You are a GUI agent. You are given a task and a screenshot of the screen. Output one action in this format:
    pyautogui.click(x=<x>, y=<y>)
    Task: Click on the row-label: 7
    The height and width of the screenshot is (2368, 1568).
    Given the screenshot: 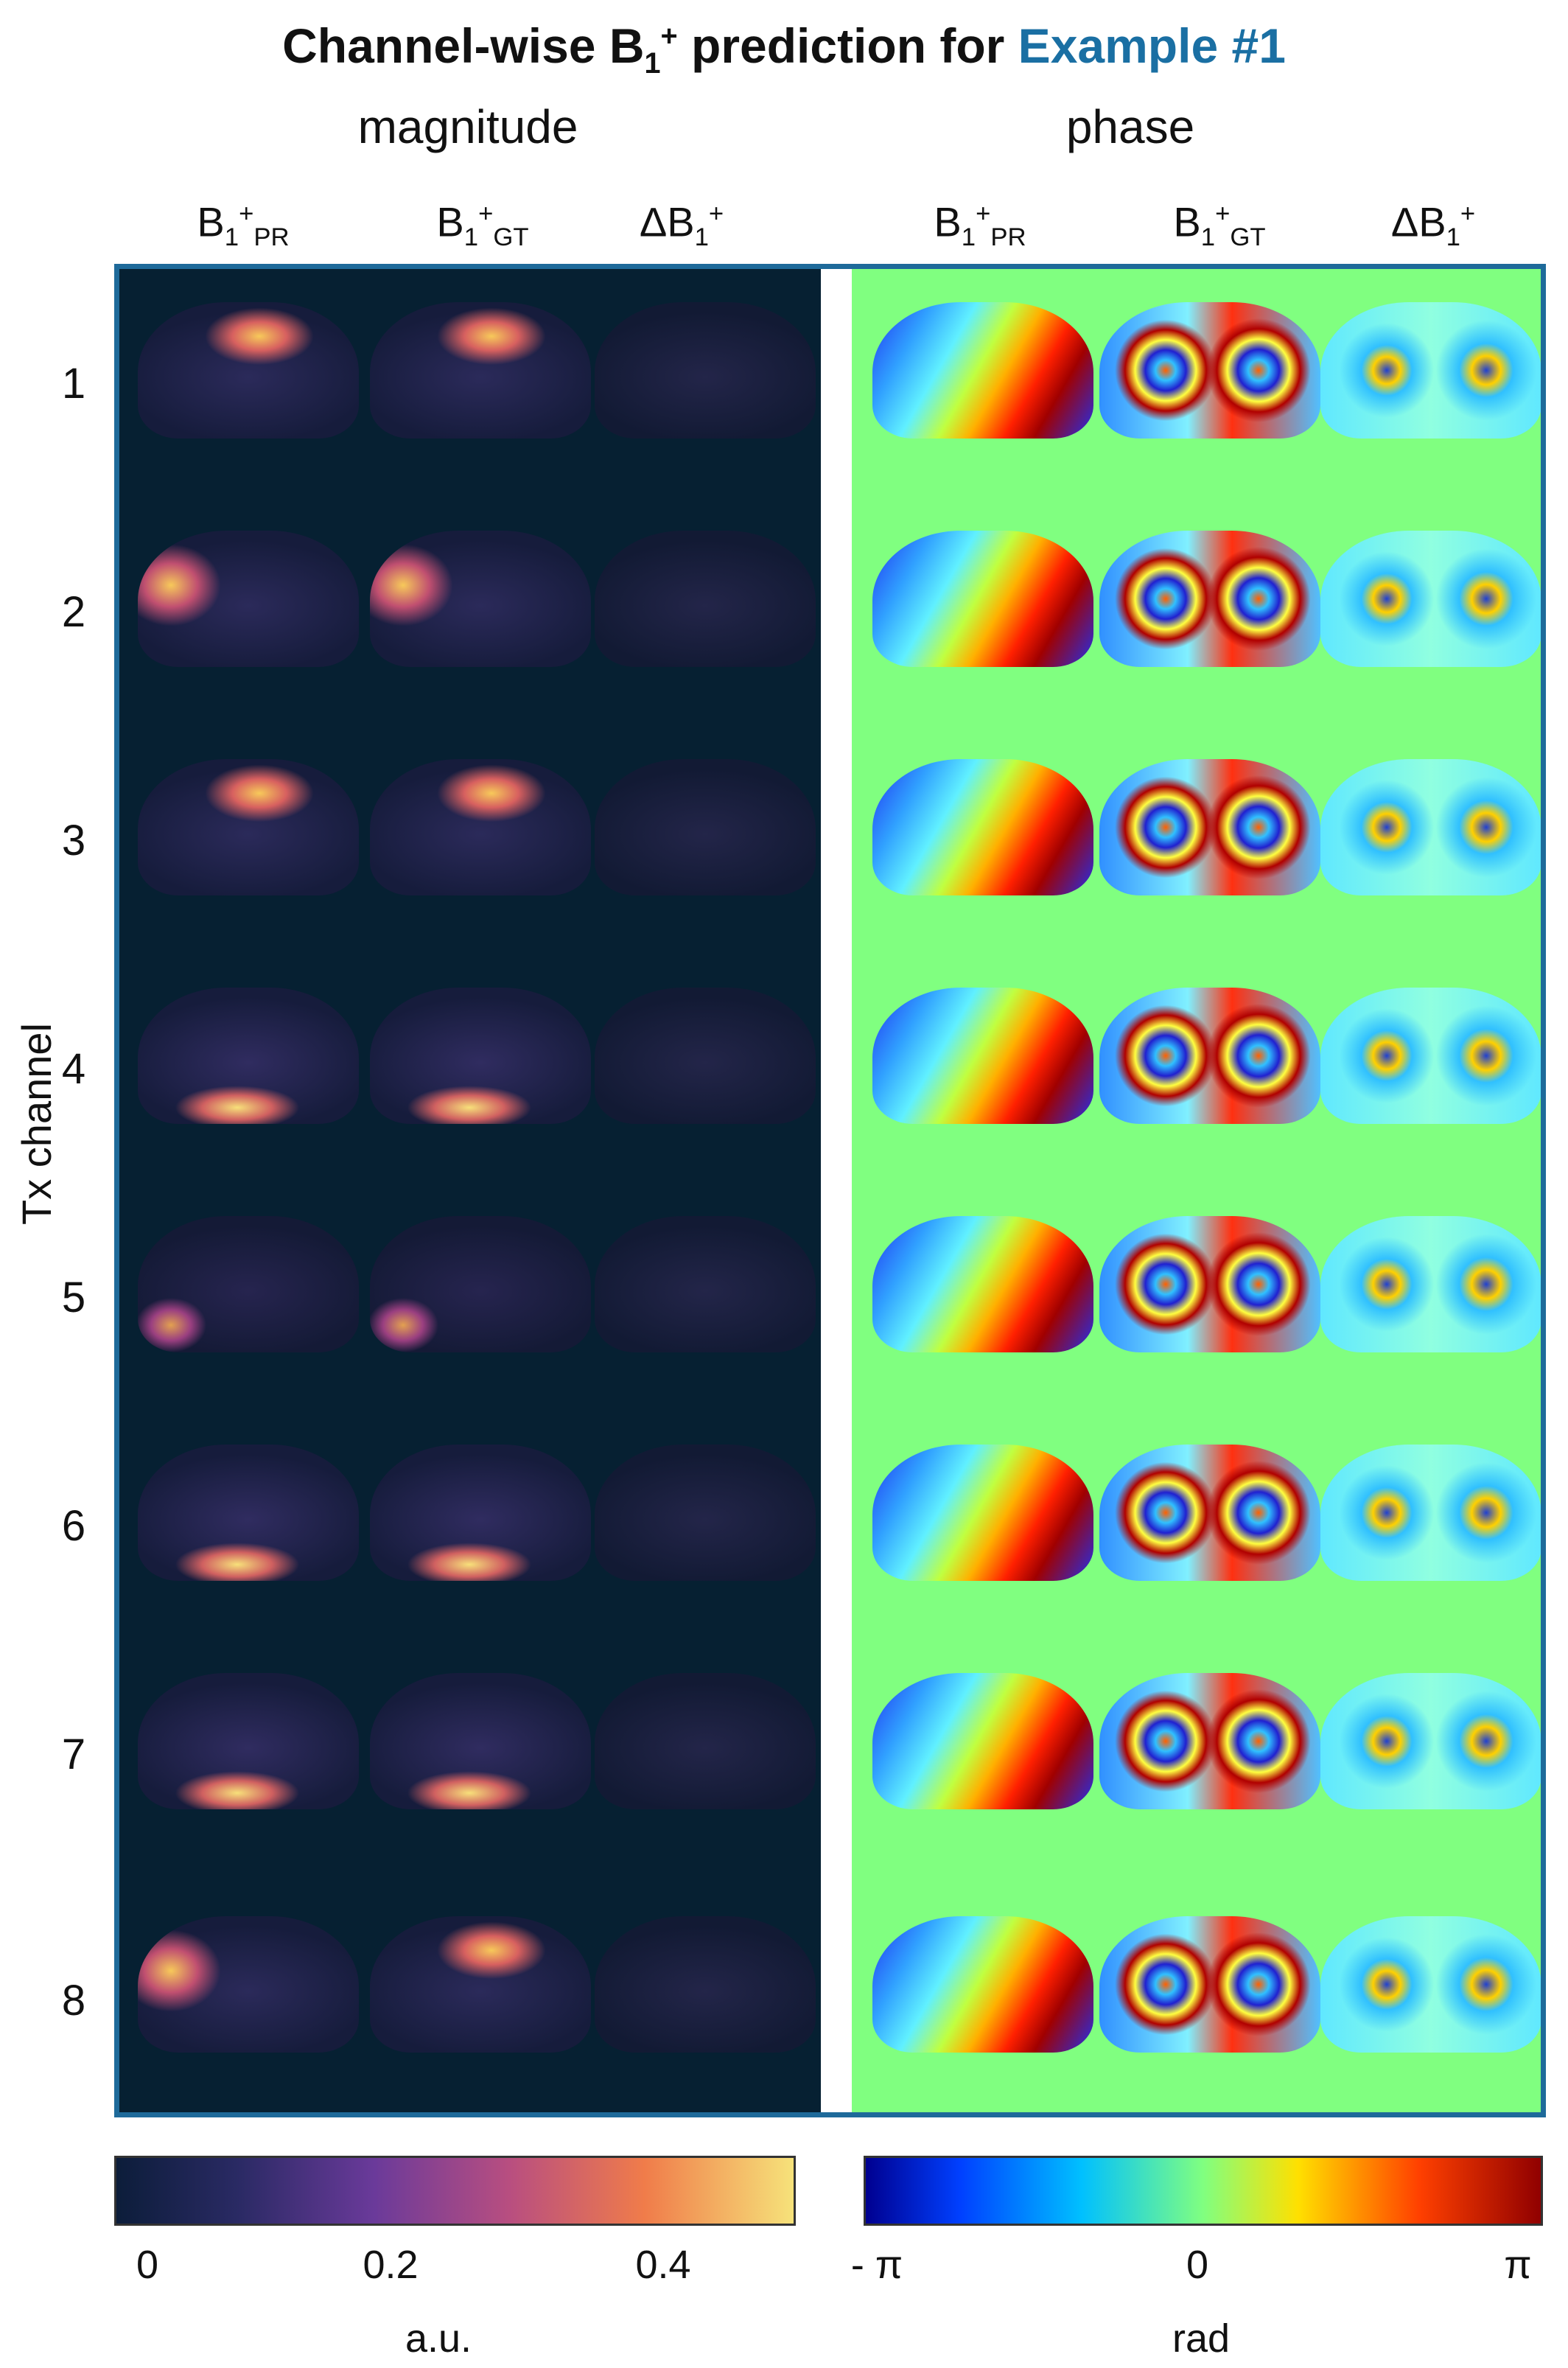 What is the action you would take?
    pyautogui.click(x=73, y=1754)
    